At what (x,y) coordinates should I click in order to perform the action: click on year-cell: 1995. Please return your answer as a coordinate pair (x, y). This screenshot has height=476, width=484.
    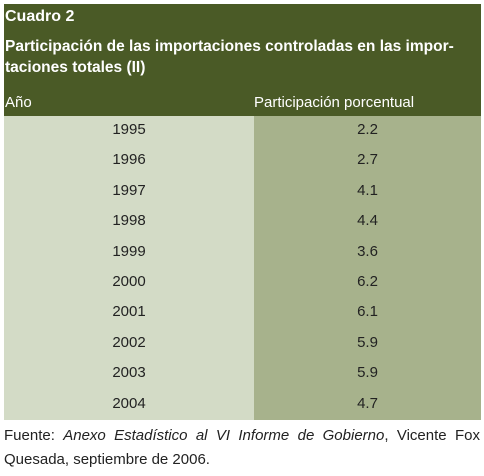
    Looking at the image, I should click on (129, 129).